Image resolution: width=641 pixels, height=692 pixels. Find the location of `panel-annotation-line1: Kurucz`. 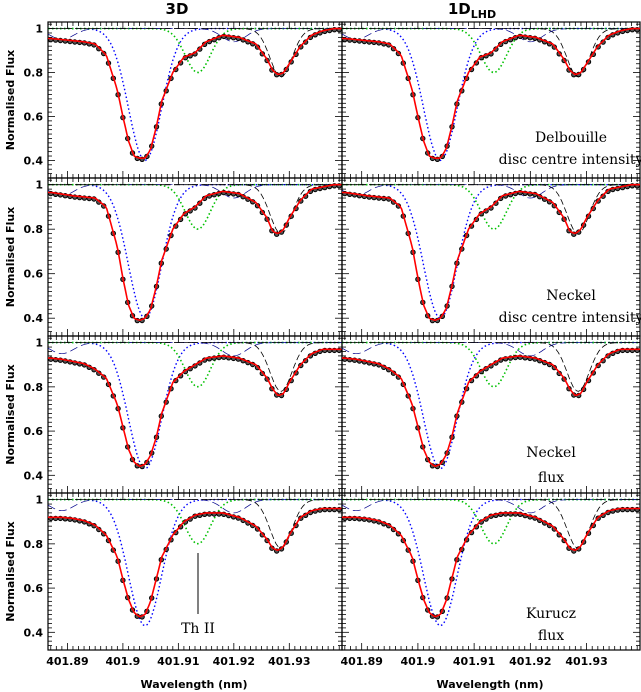

panel-annotation-line1: Kurucz is located at coordinates (551, 614).